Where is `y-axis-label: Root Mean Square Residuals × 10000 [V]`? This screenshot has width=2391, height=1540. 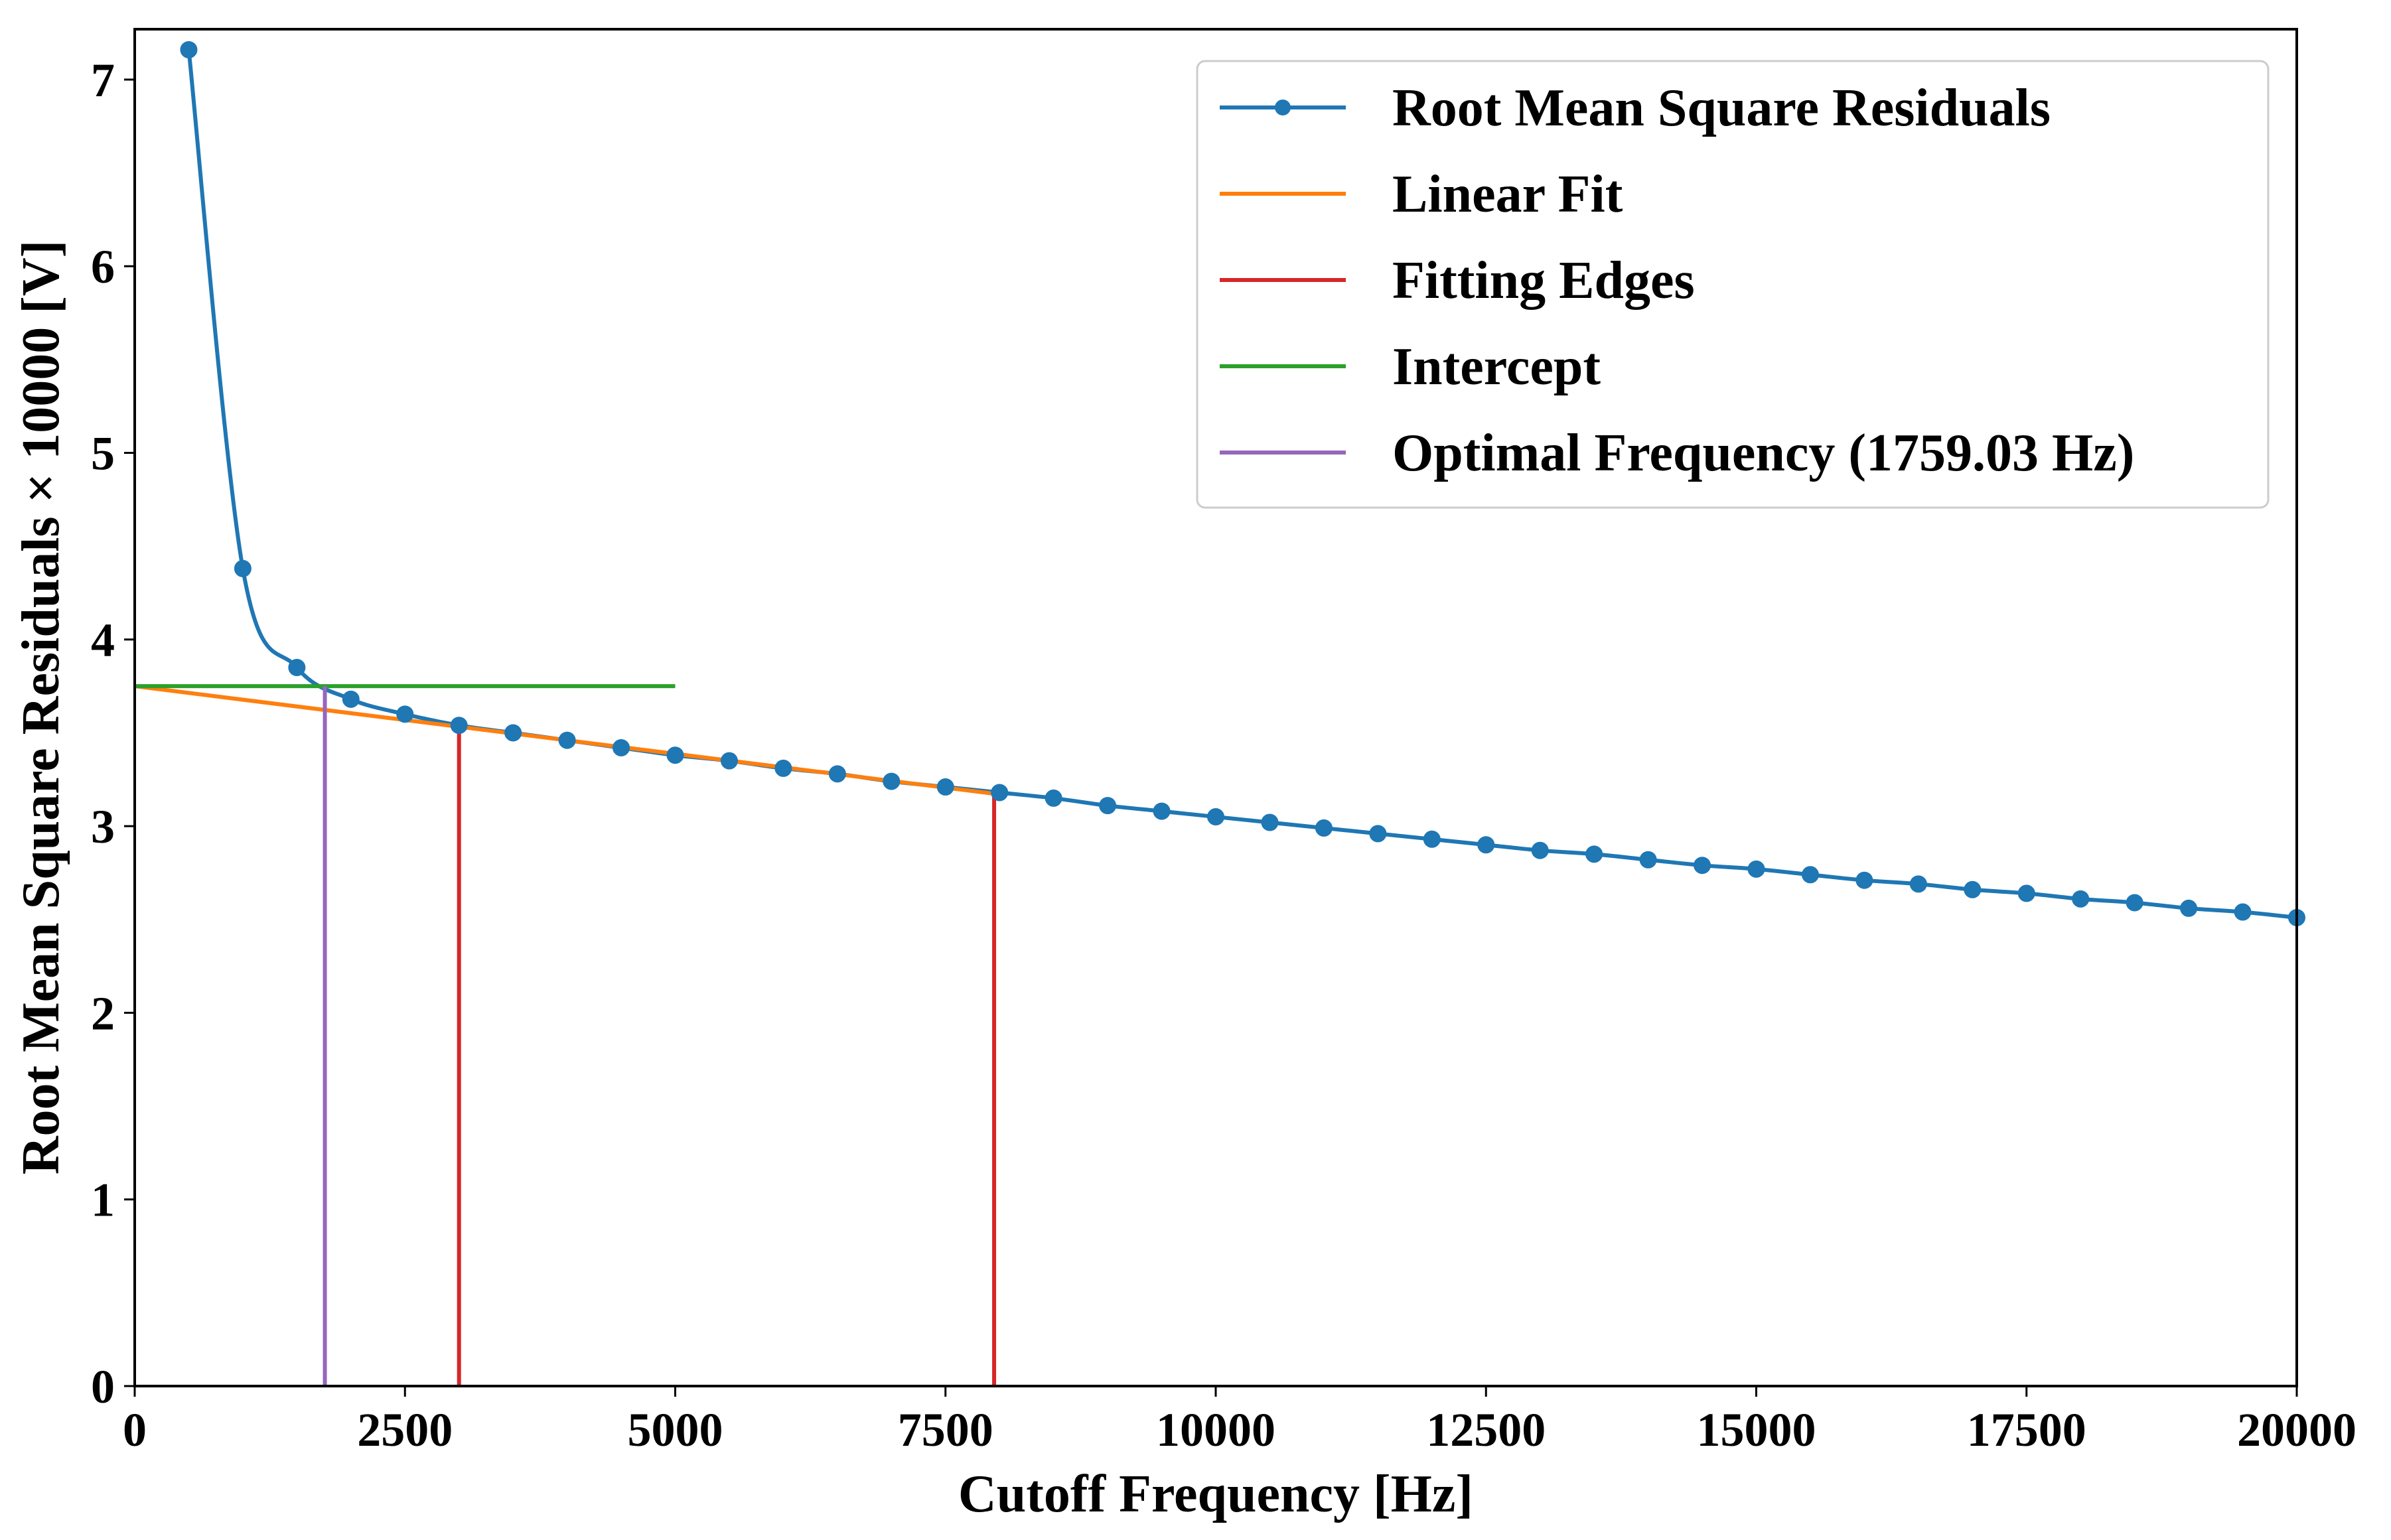 y-axis-label: Root Mean Square Residuals × 10000 [V] is located at coordinates (41, 707).